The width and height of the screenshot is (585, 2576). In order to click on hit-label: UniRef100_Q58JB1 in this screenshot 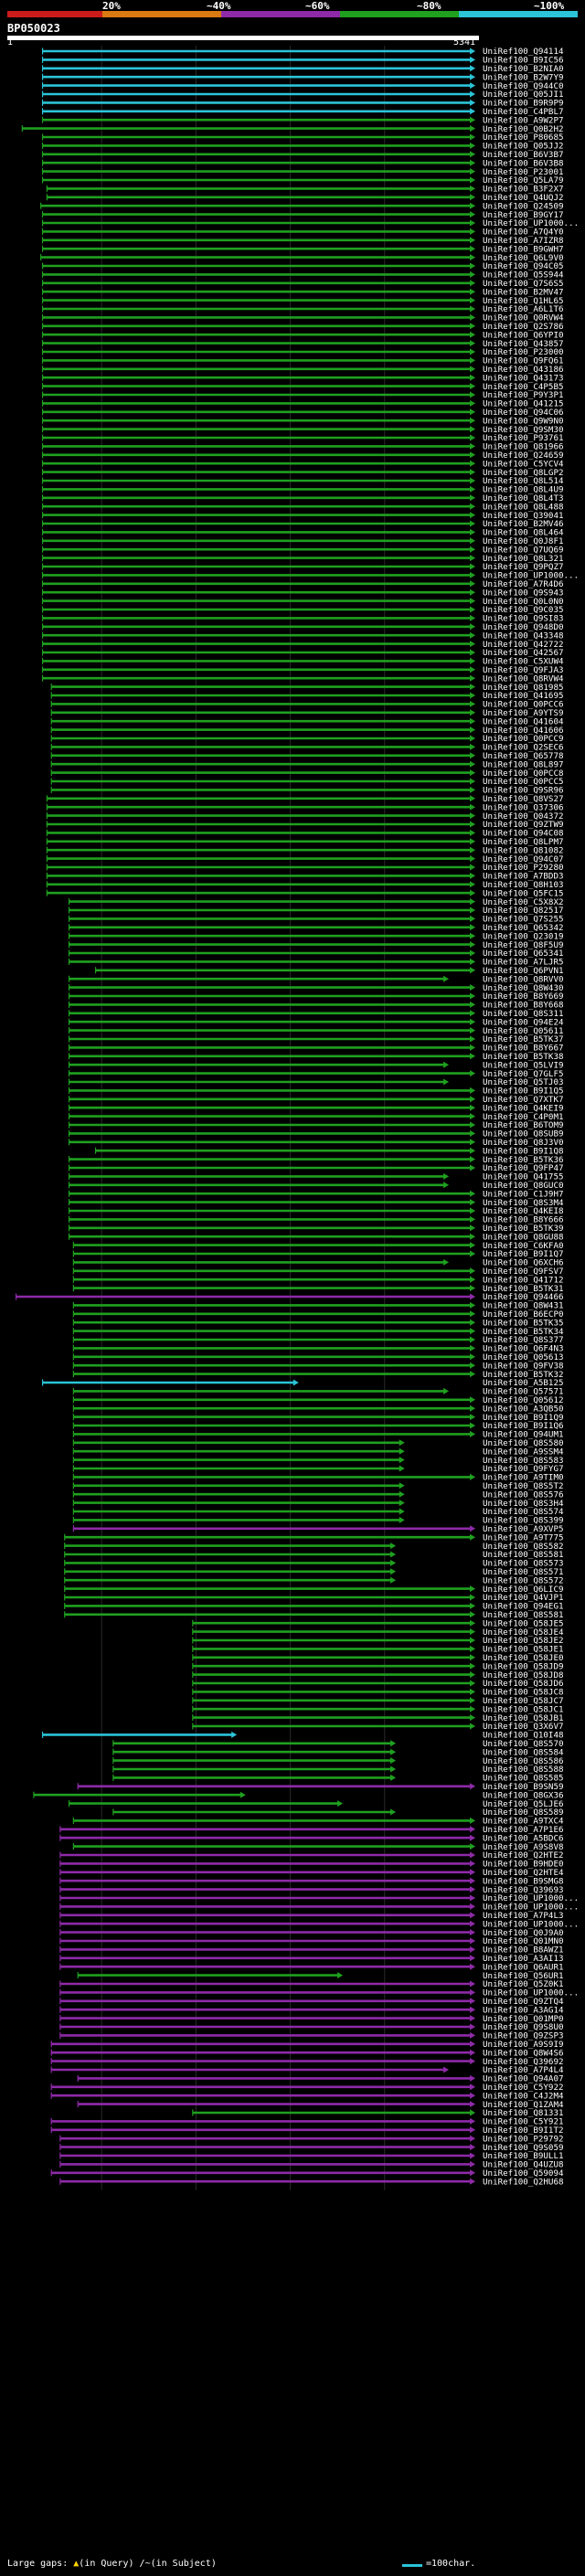, I will do `click(523, 1718)`.